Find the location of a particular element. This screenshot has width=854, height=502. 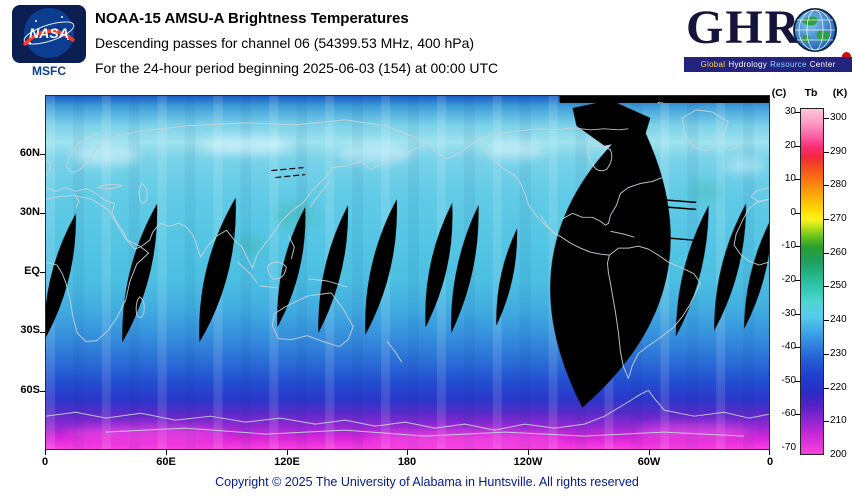

celsius-label: 20 is located at coordinates (790, 145).